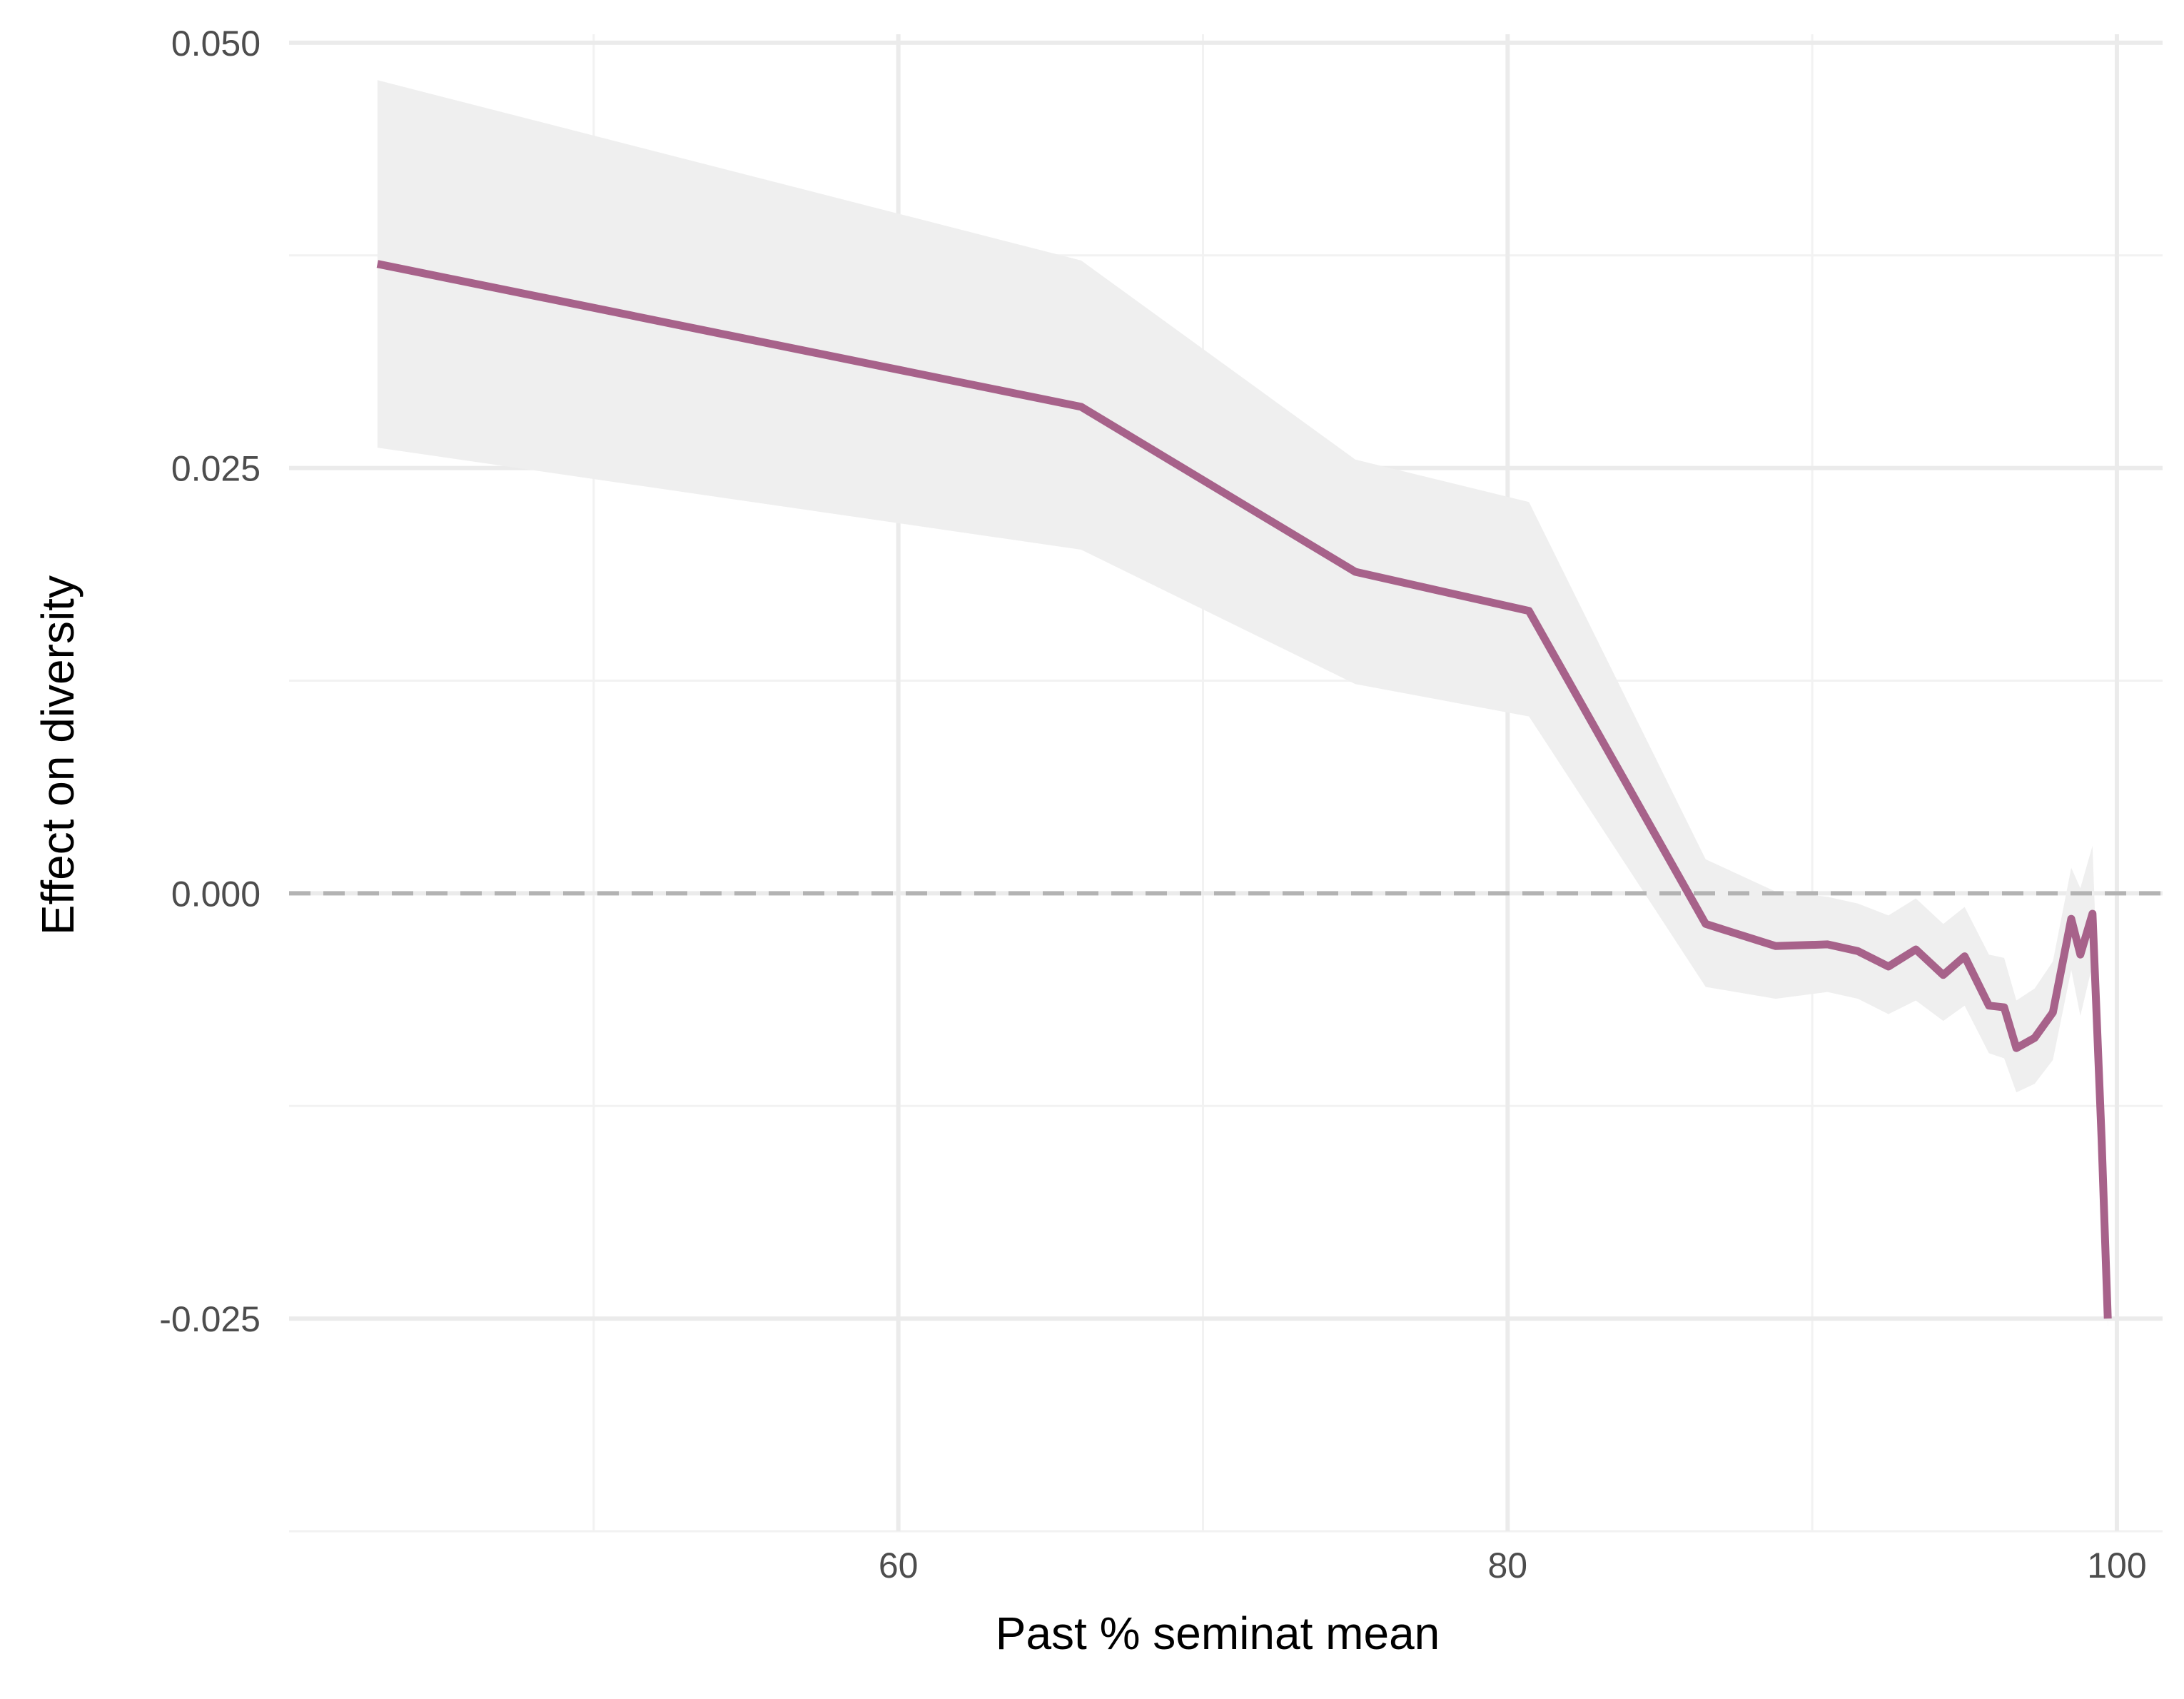  I want to click on x-tick-labels: 60 80 100, so click(1513, 1565).